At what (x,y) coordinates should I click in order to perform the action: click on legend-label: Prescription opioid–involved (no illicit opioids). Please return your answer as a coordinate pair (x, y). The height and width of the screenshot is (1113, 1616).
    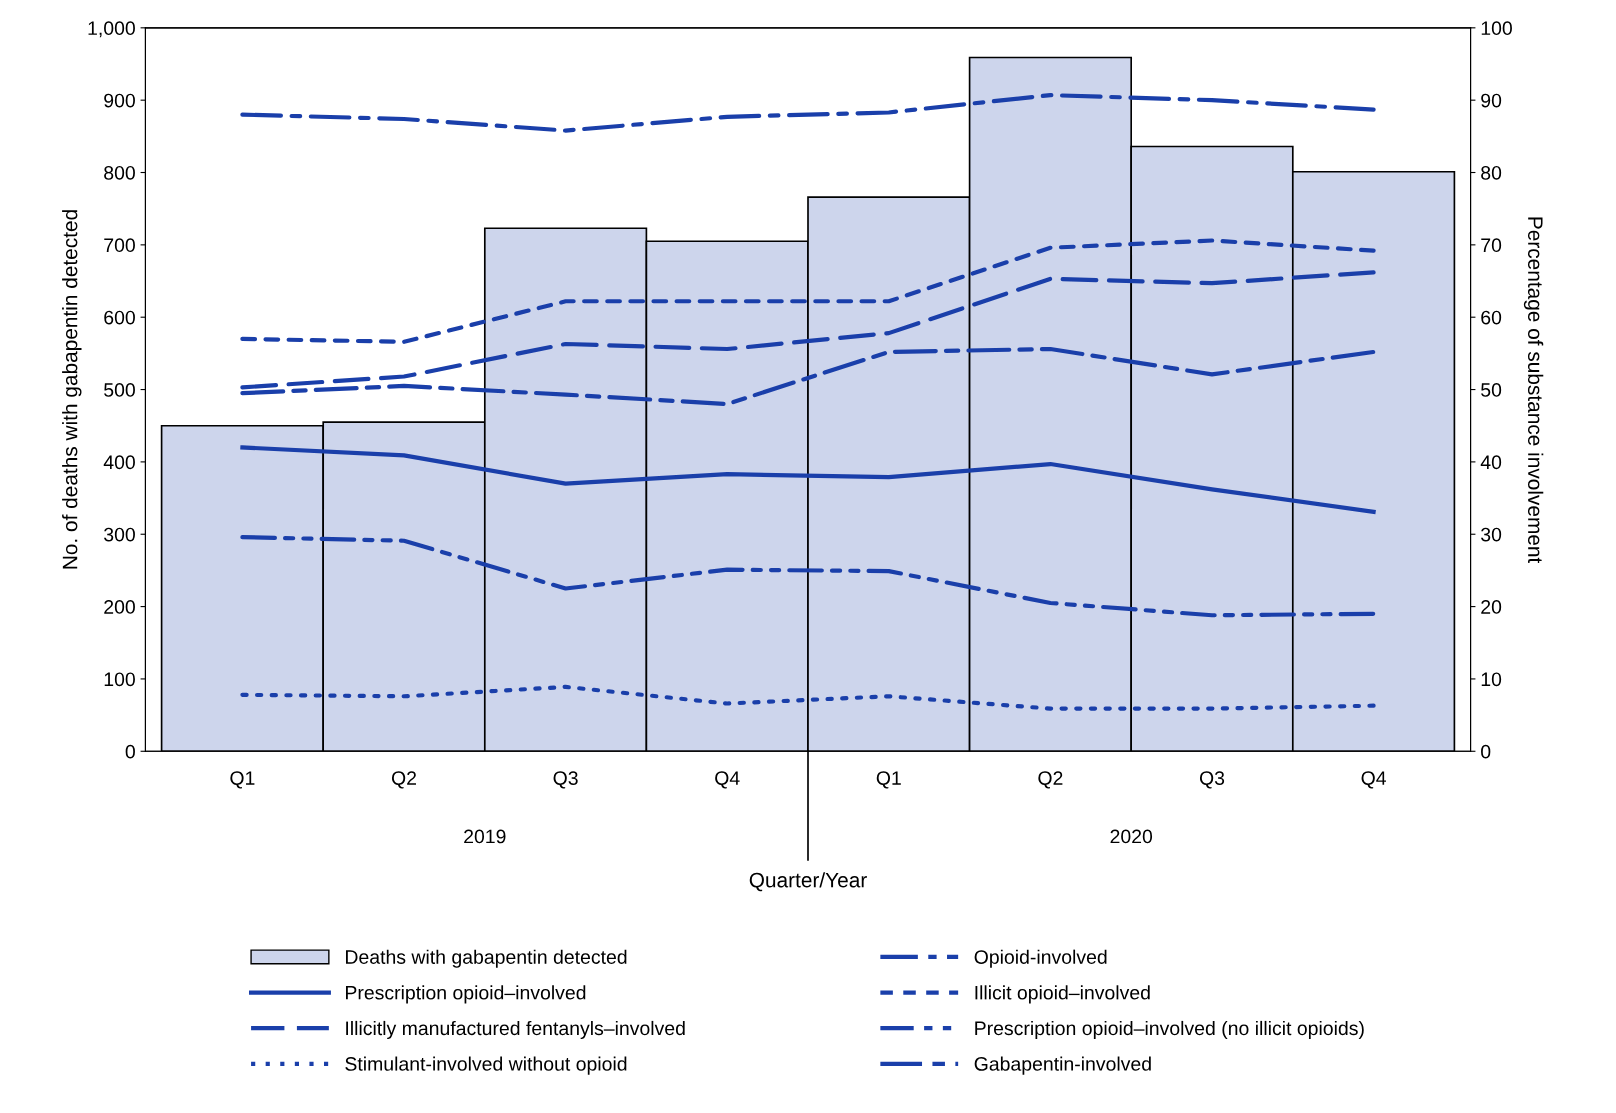
    Looking at the image, I should click on (1169, 1030).